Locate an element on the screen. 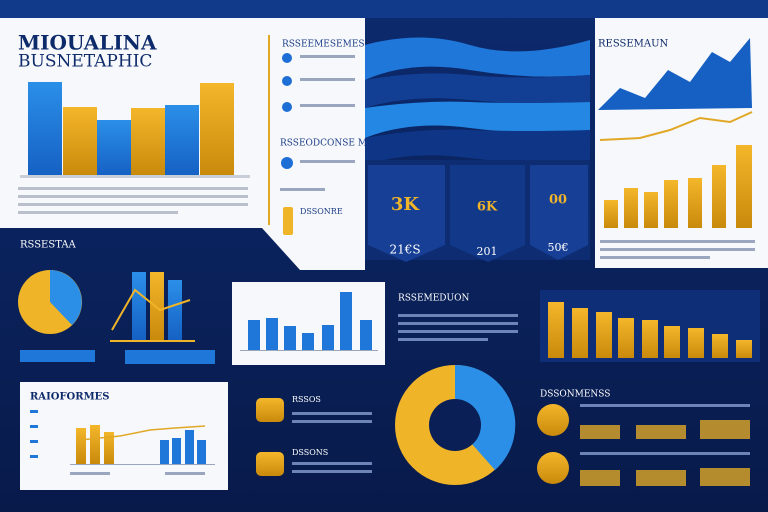 The width and height of the screenshot is (768, 512). title: MIOUALINA is located at coordinates (87, 43).